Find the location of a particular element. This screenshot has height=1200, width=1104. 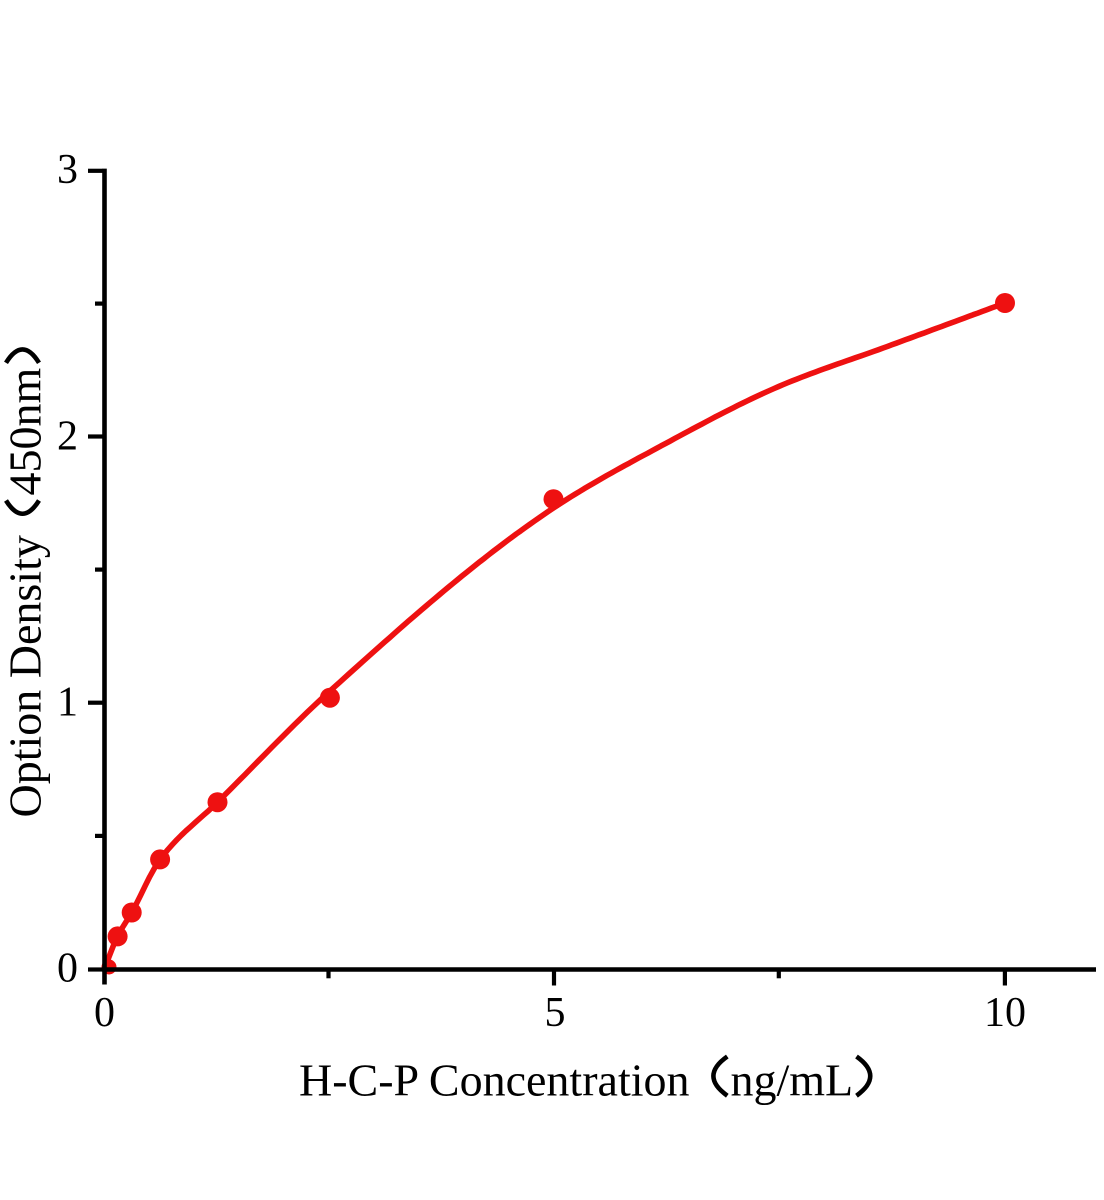

svg-text: 2 is located at coordinates (67, 437).